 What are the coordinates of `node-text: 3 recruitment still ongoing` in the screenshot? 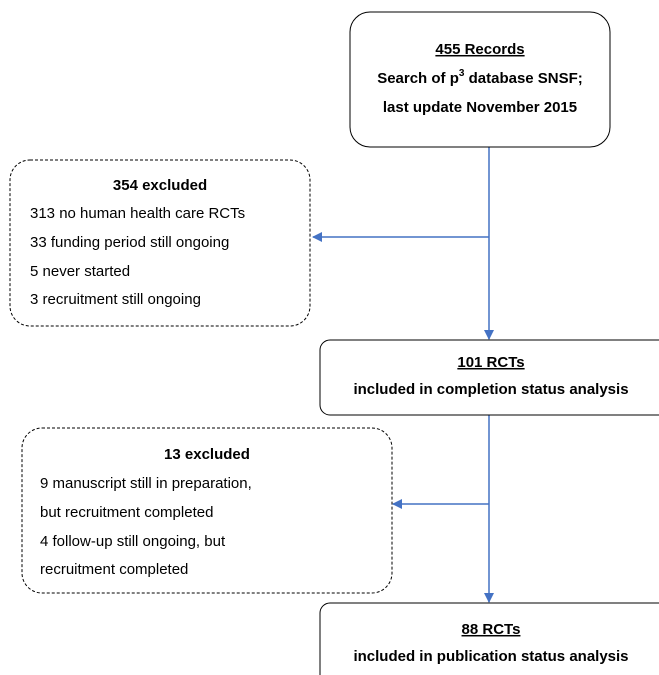 It's located at (115, 299).